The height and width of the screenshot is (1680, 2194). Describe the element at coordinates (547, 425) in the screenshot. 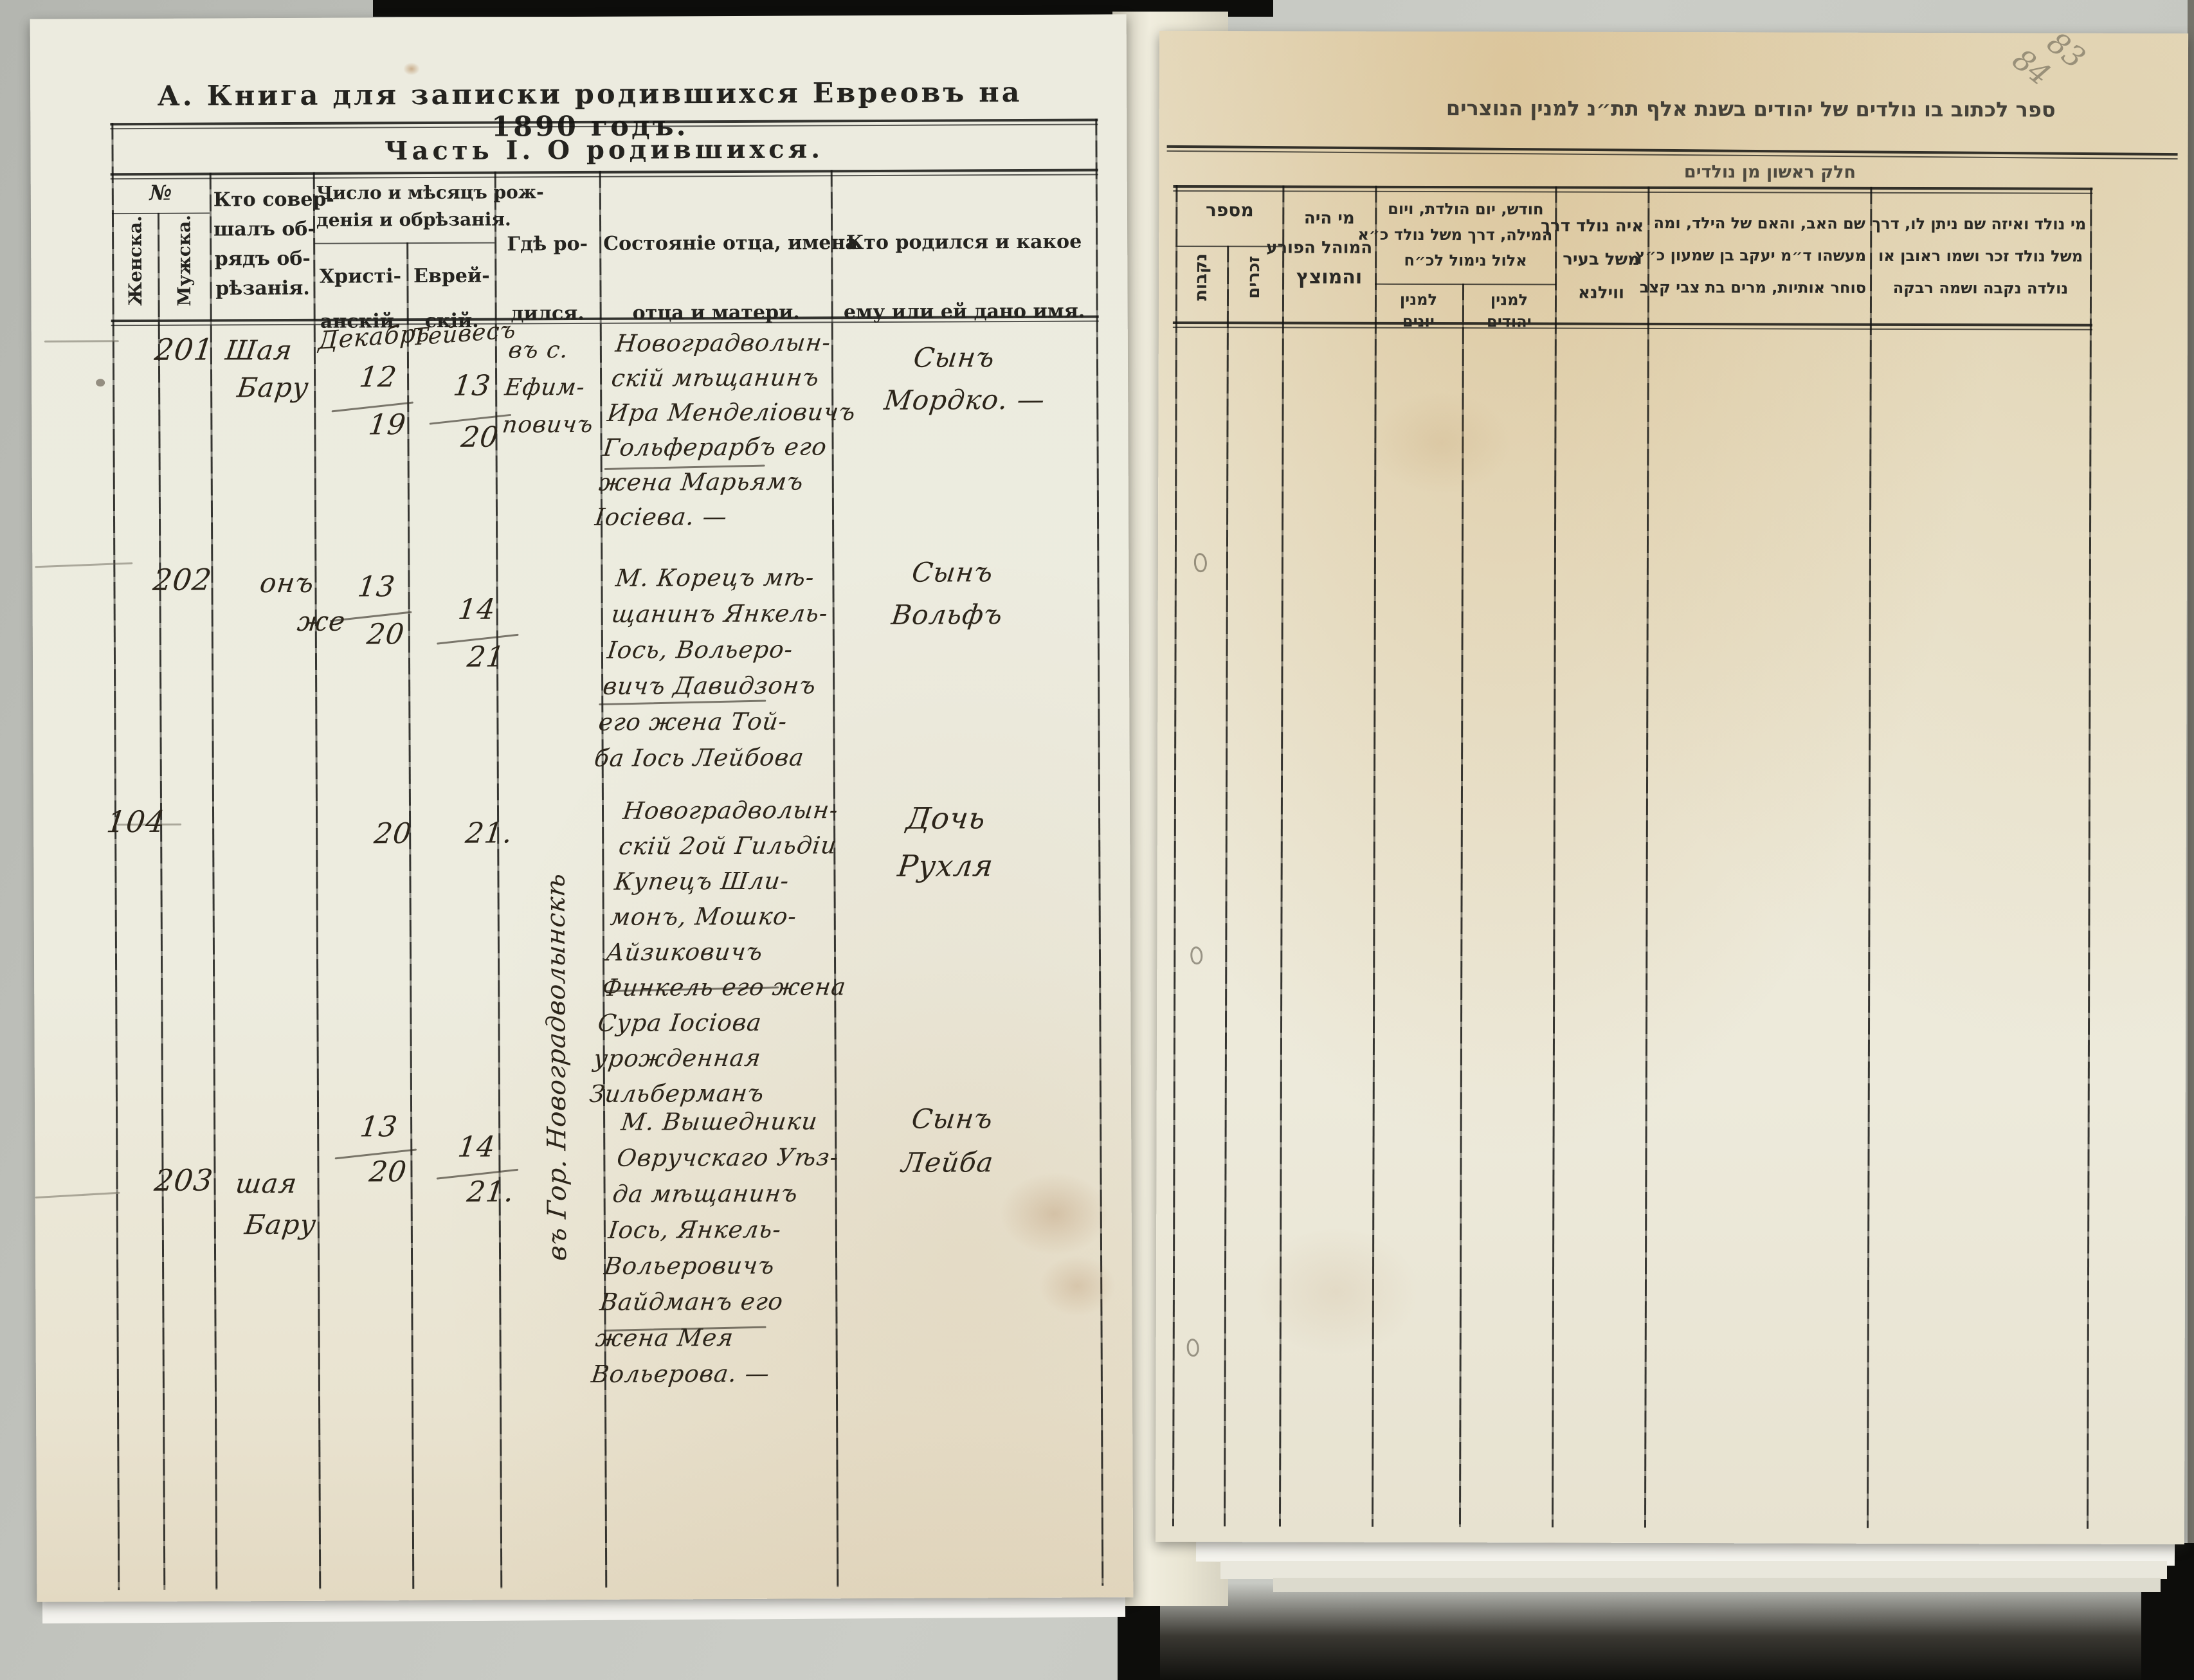

I see `birthplace-line: повичъ` at that location.